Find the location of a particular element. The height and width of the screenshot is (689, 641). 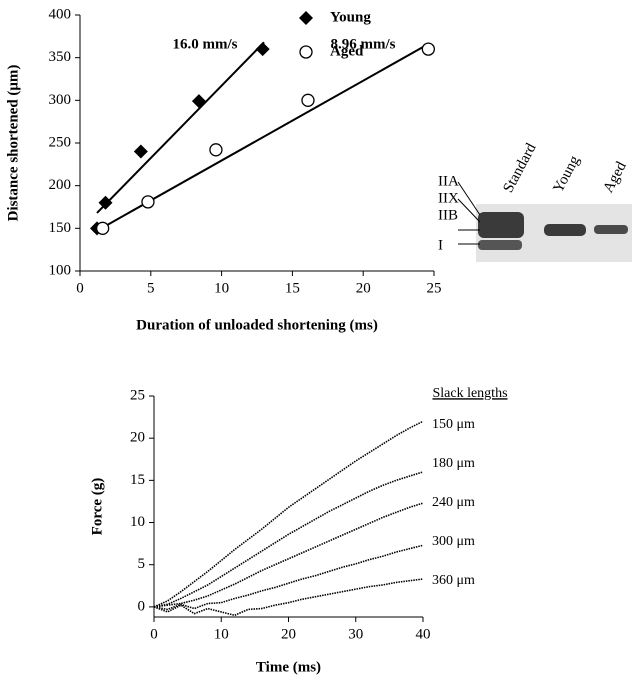

y-tick-label: 400 is located at coordinates (60, 14).